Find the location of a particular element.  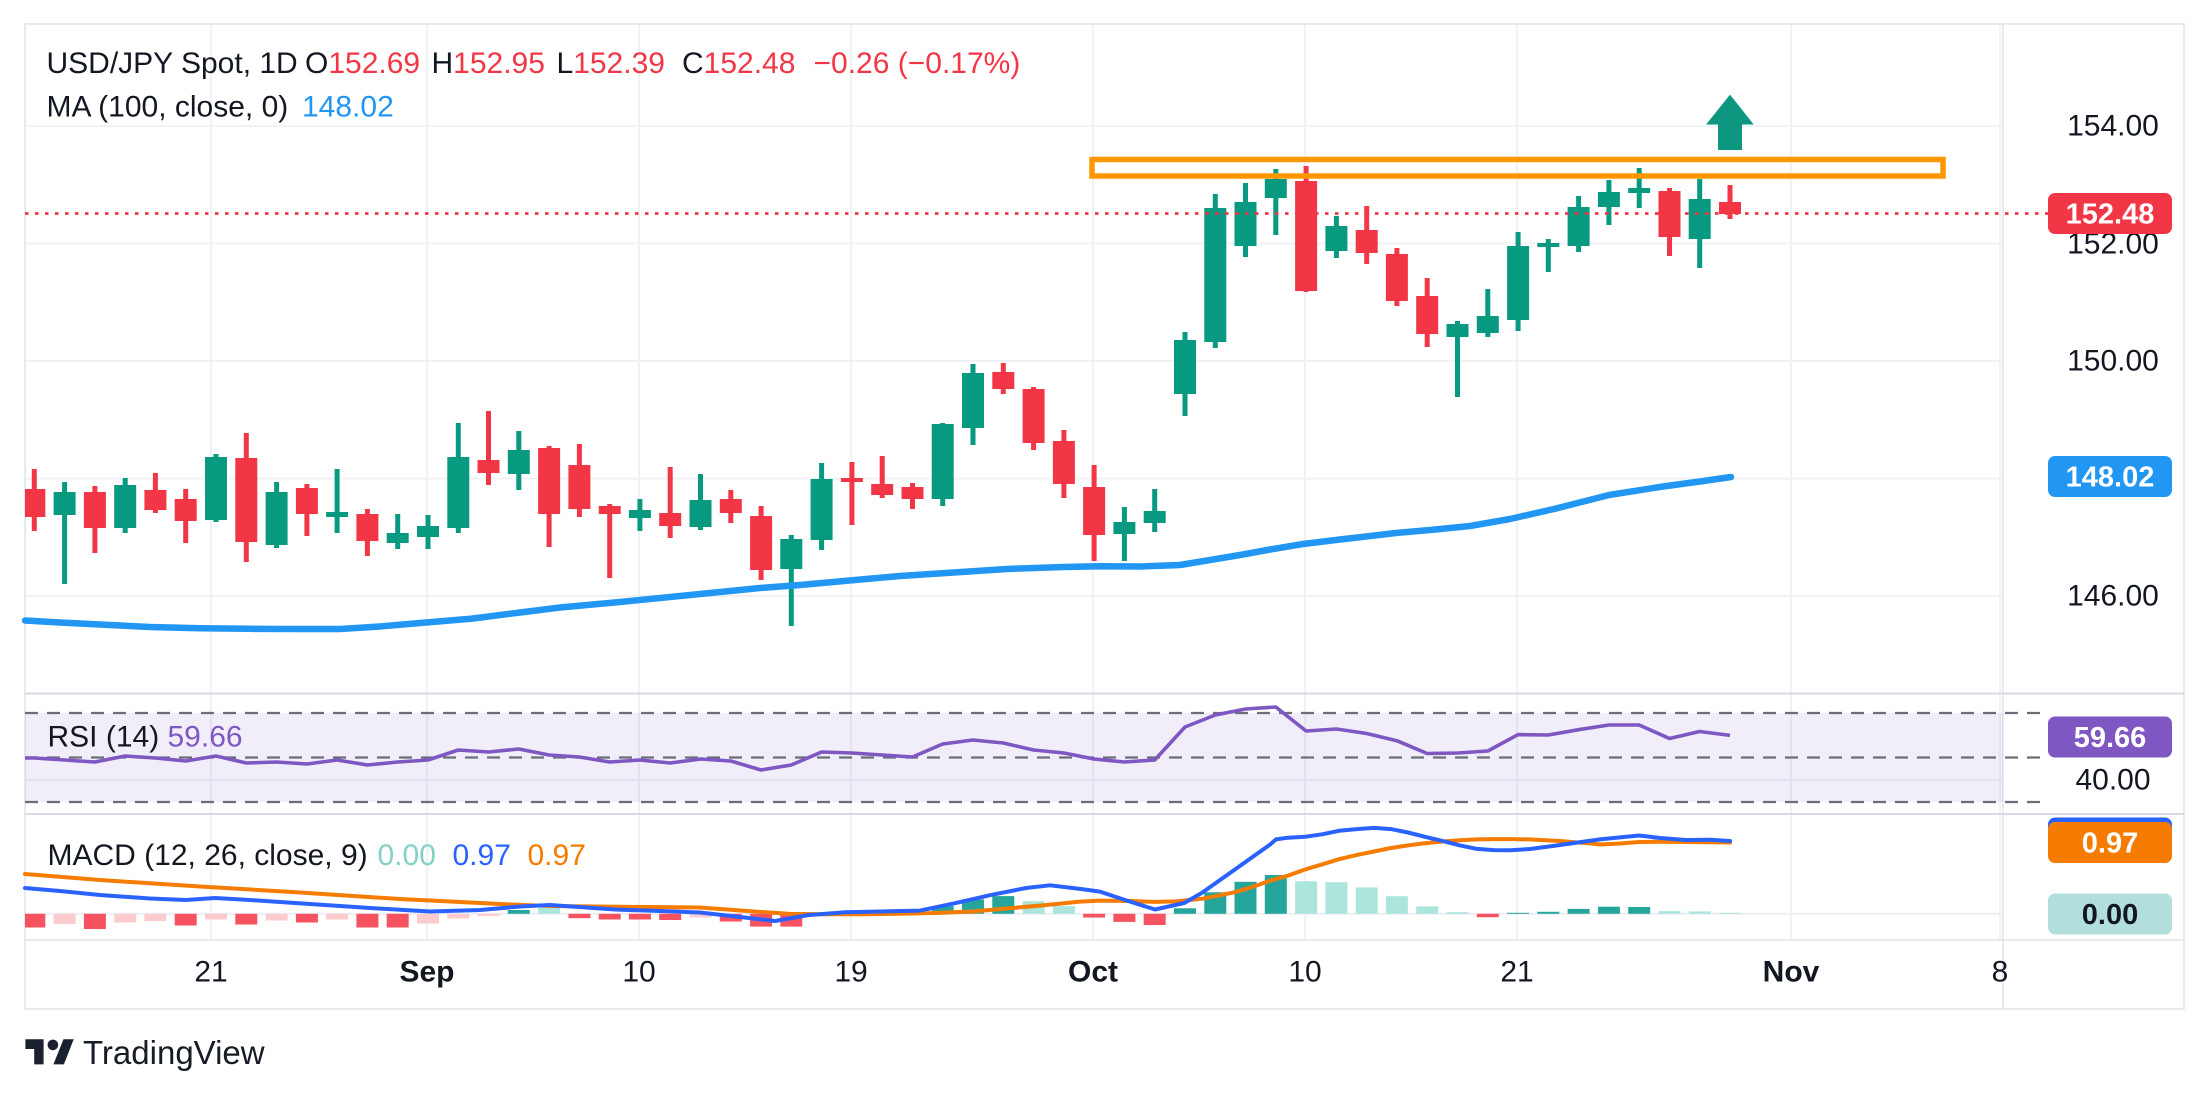

svg-text: 152.48 is located at coordinates (2110, 215).